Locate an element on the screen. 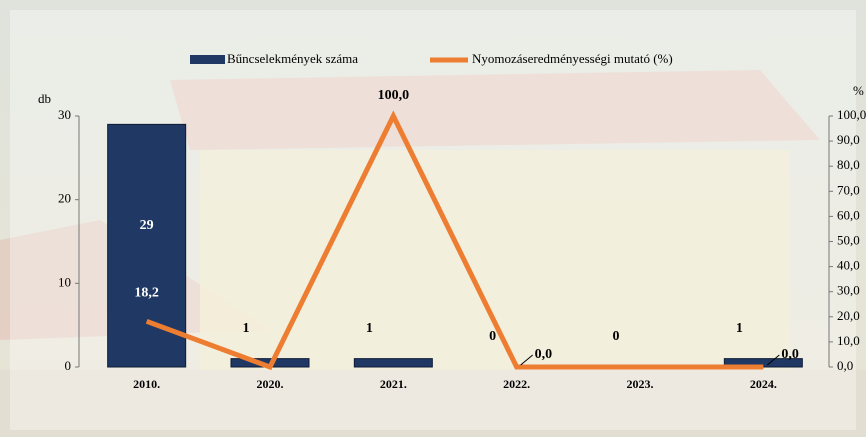  roof is located at coordinates (495, 110).